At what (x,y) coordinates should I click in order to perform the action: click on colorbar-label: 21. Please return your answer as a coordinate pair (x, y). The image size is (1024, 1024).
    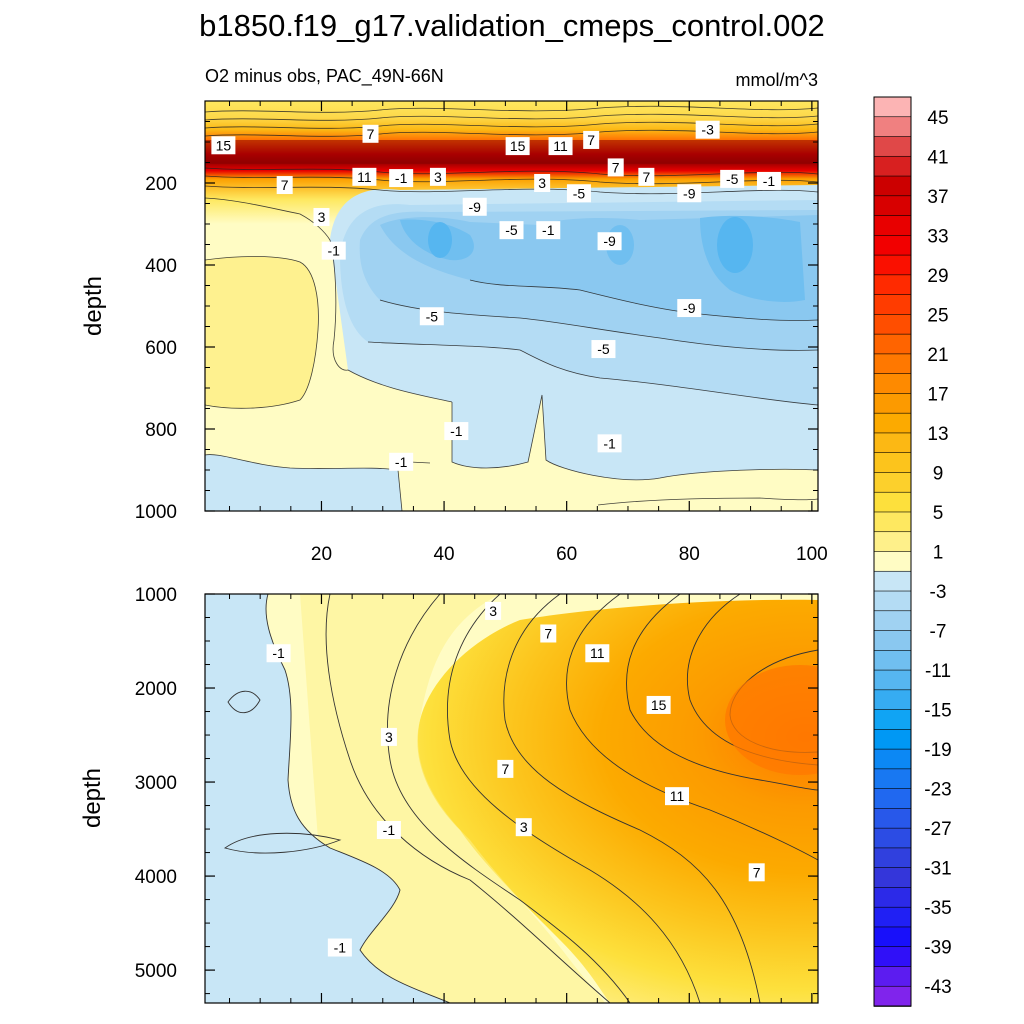
    Looking at the image, I should click on (937, 355).